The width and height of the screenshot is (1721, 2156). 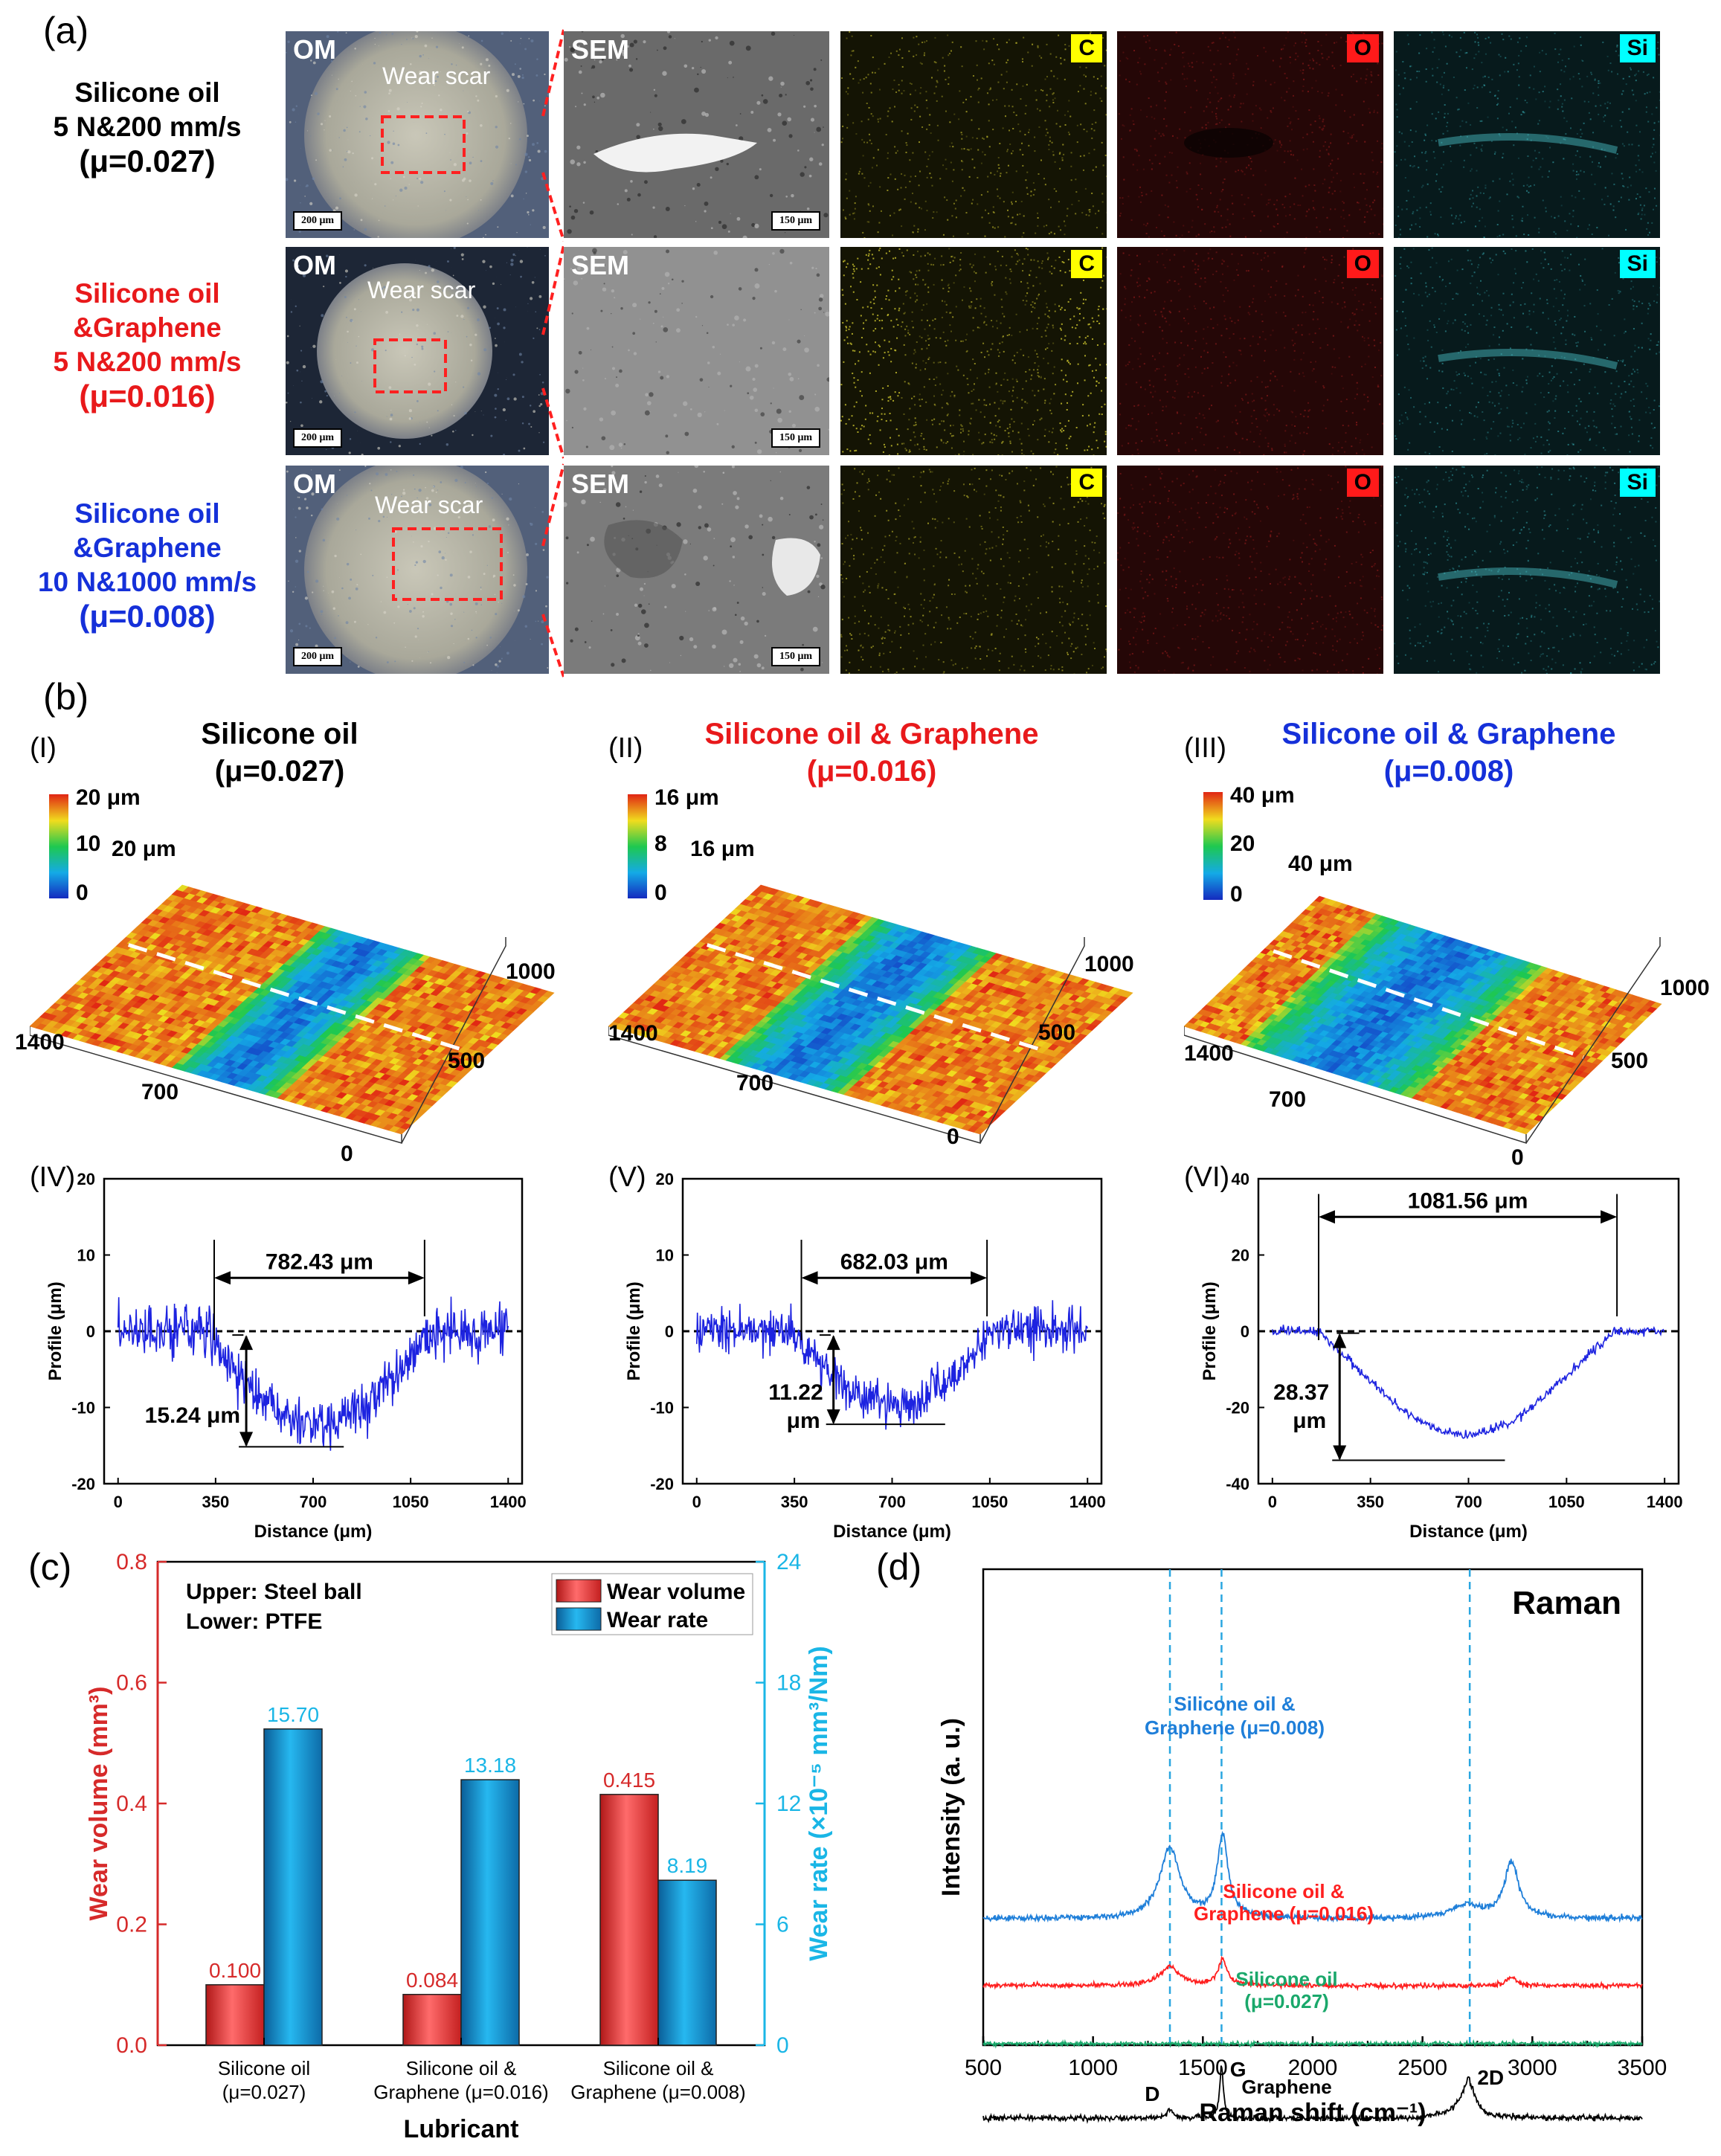 What do you see at coordinates (313, 1502) in the screenshot?
I see `x-tick-label: 700` at bounding box center [313, 1502].